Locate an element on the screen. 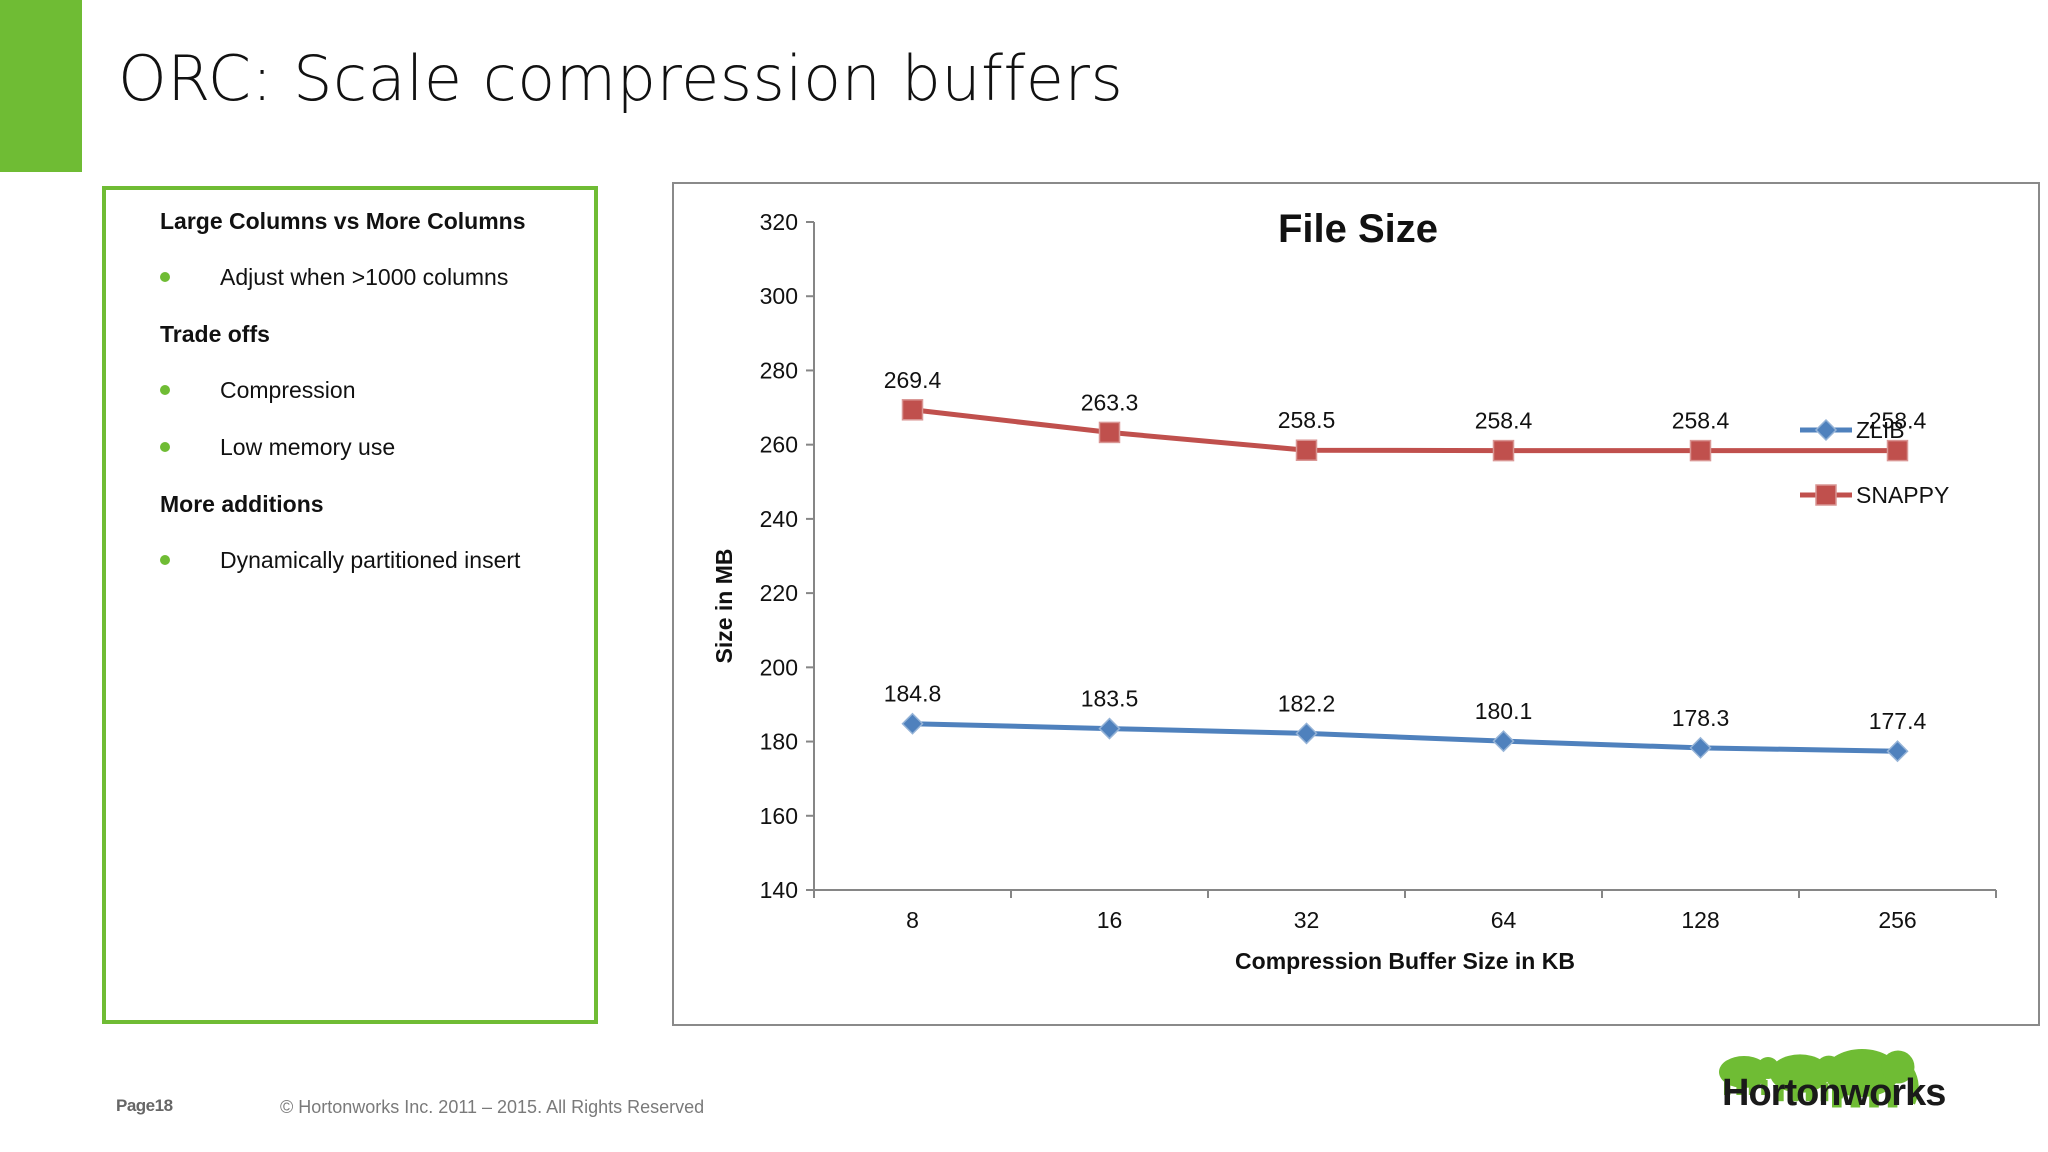 The height and width of the screenshot is (1152, 2048). bullet-item: Compression is located at coordinates (258, 390).